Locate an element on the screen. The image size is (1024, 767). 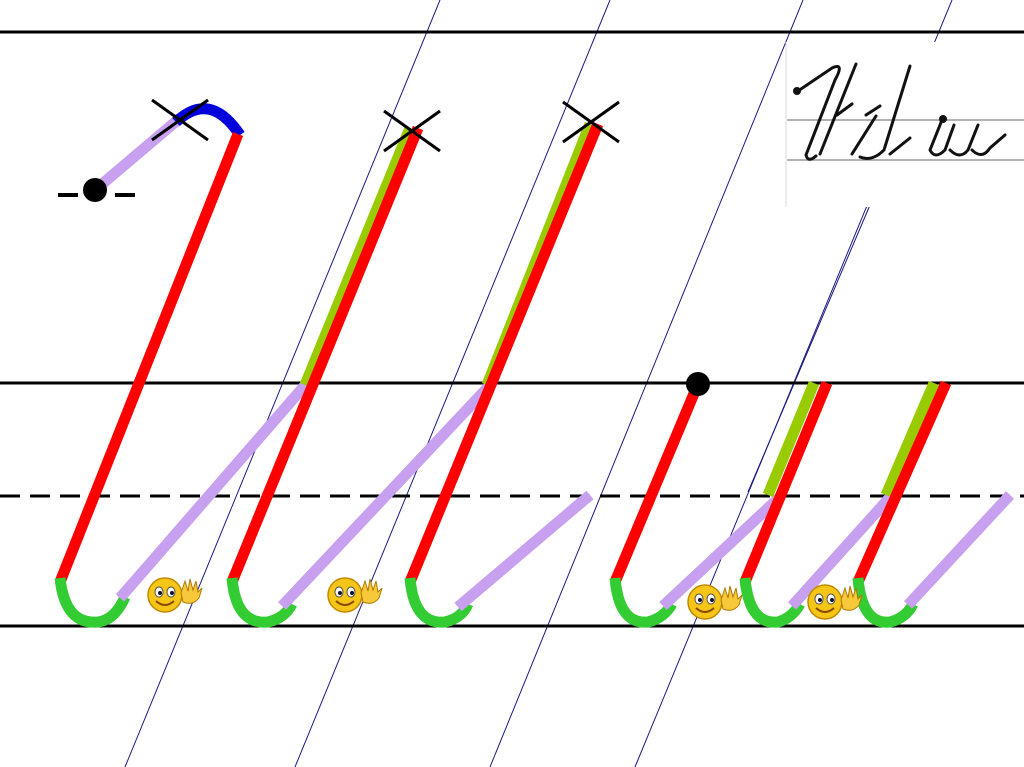
top-loop-stroke is located at coordinates (208, 121).